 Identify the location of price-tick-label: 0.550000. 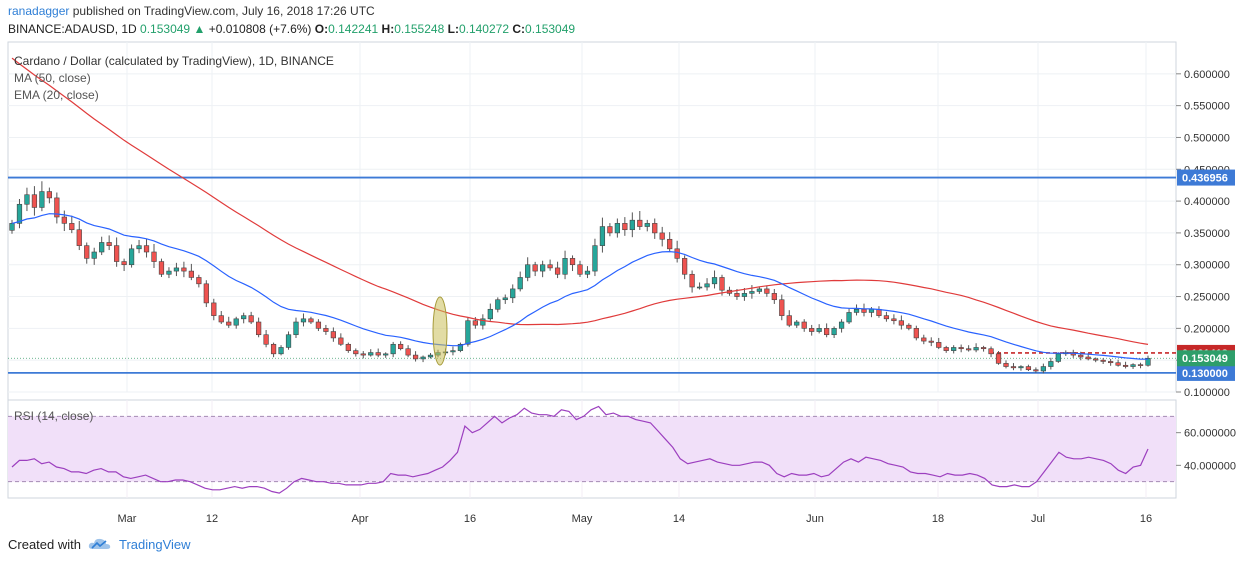
(1207, 107).